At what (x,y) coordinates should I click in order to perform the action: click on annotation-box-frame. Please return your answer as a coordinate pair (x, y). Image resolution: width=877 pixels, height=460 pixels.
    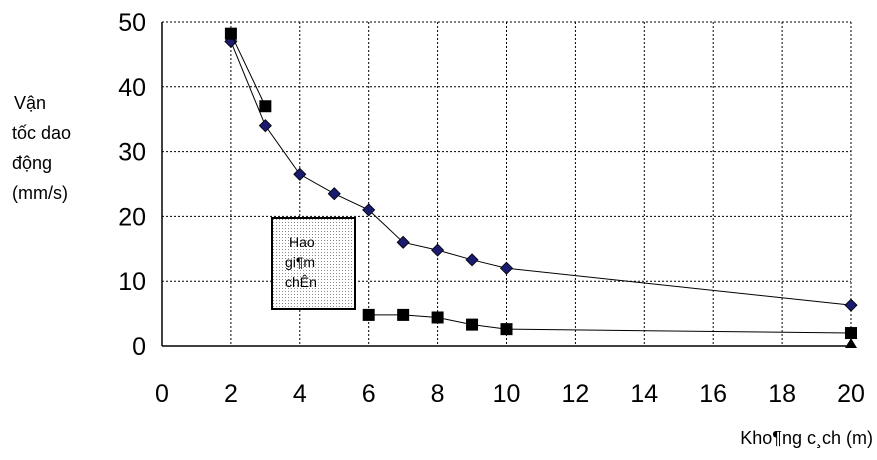
    Looking at the image, I should click on (313, 263).